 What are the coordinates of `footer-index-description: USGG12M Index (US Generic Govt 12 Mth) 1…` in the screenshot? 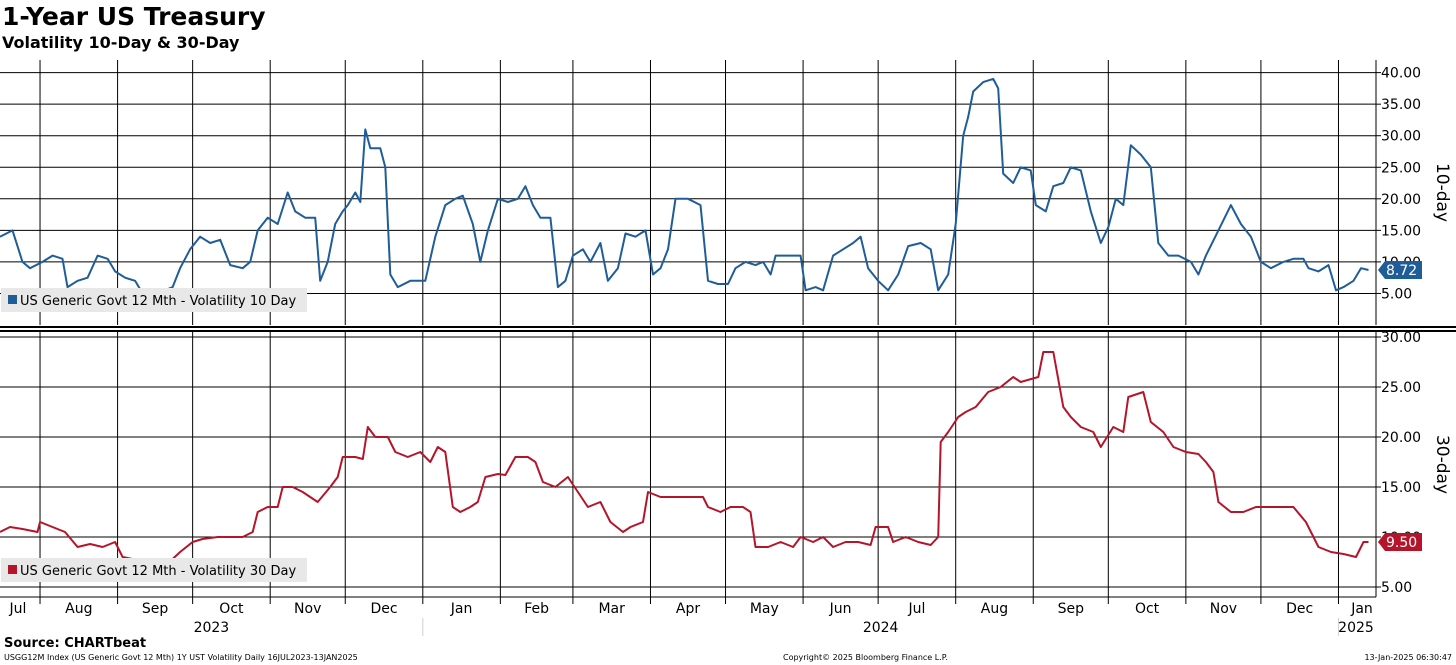 It's located at (181, 657).